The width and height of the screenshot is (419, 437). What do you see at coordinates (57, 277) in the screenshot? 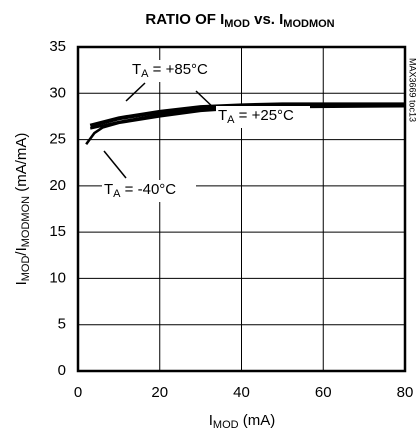
I see `y-tick-label: 10` at bounding box center [57, 277].